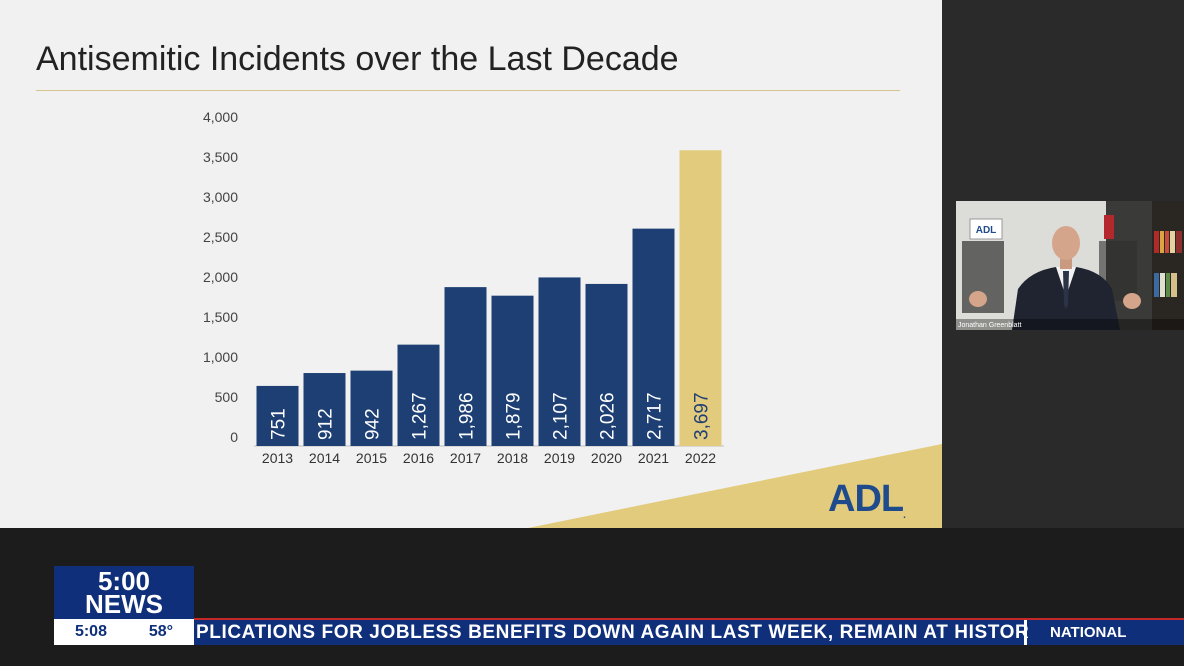 Image resolution: width=1184 pixels, height=666 pixels. What do you see at coordinates (561, 416) in the screenshot?
I see `data-label-2019: 2,107` at bounding box center [561, 416].